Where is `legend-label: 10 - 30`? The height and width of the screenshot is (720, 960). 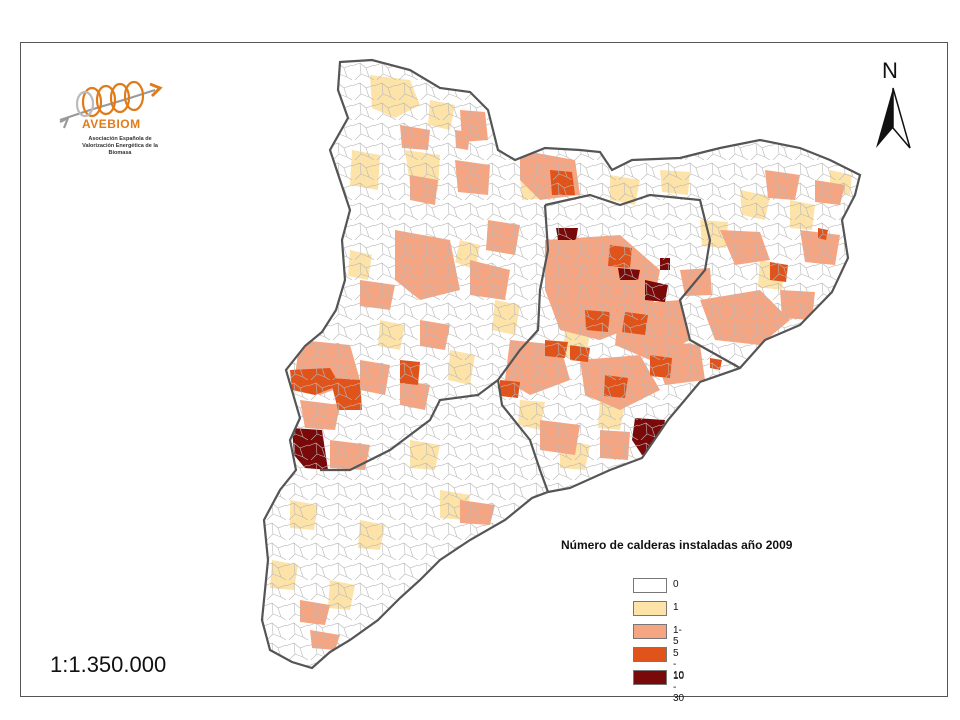
legend-label: 10 - 30 is located at coordinates (679, 687).